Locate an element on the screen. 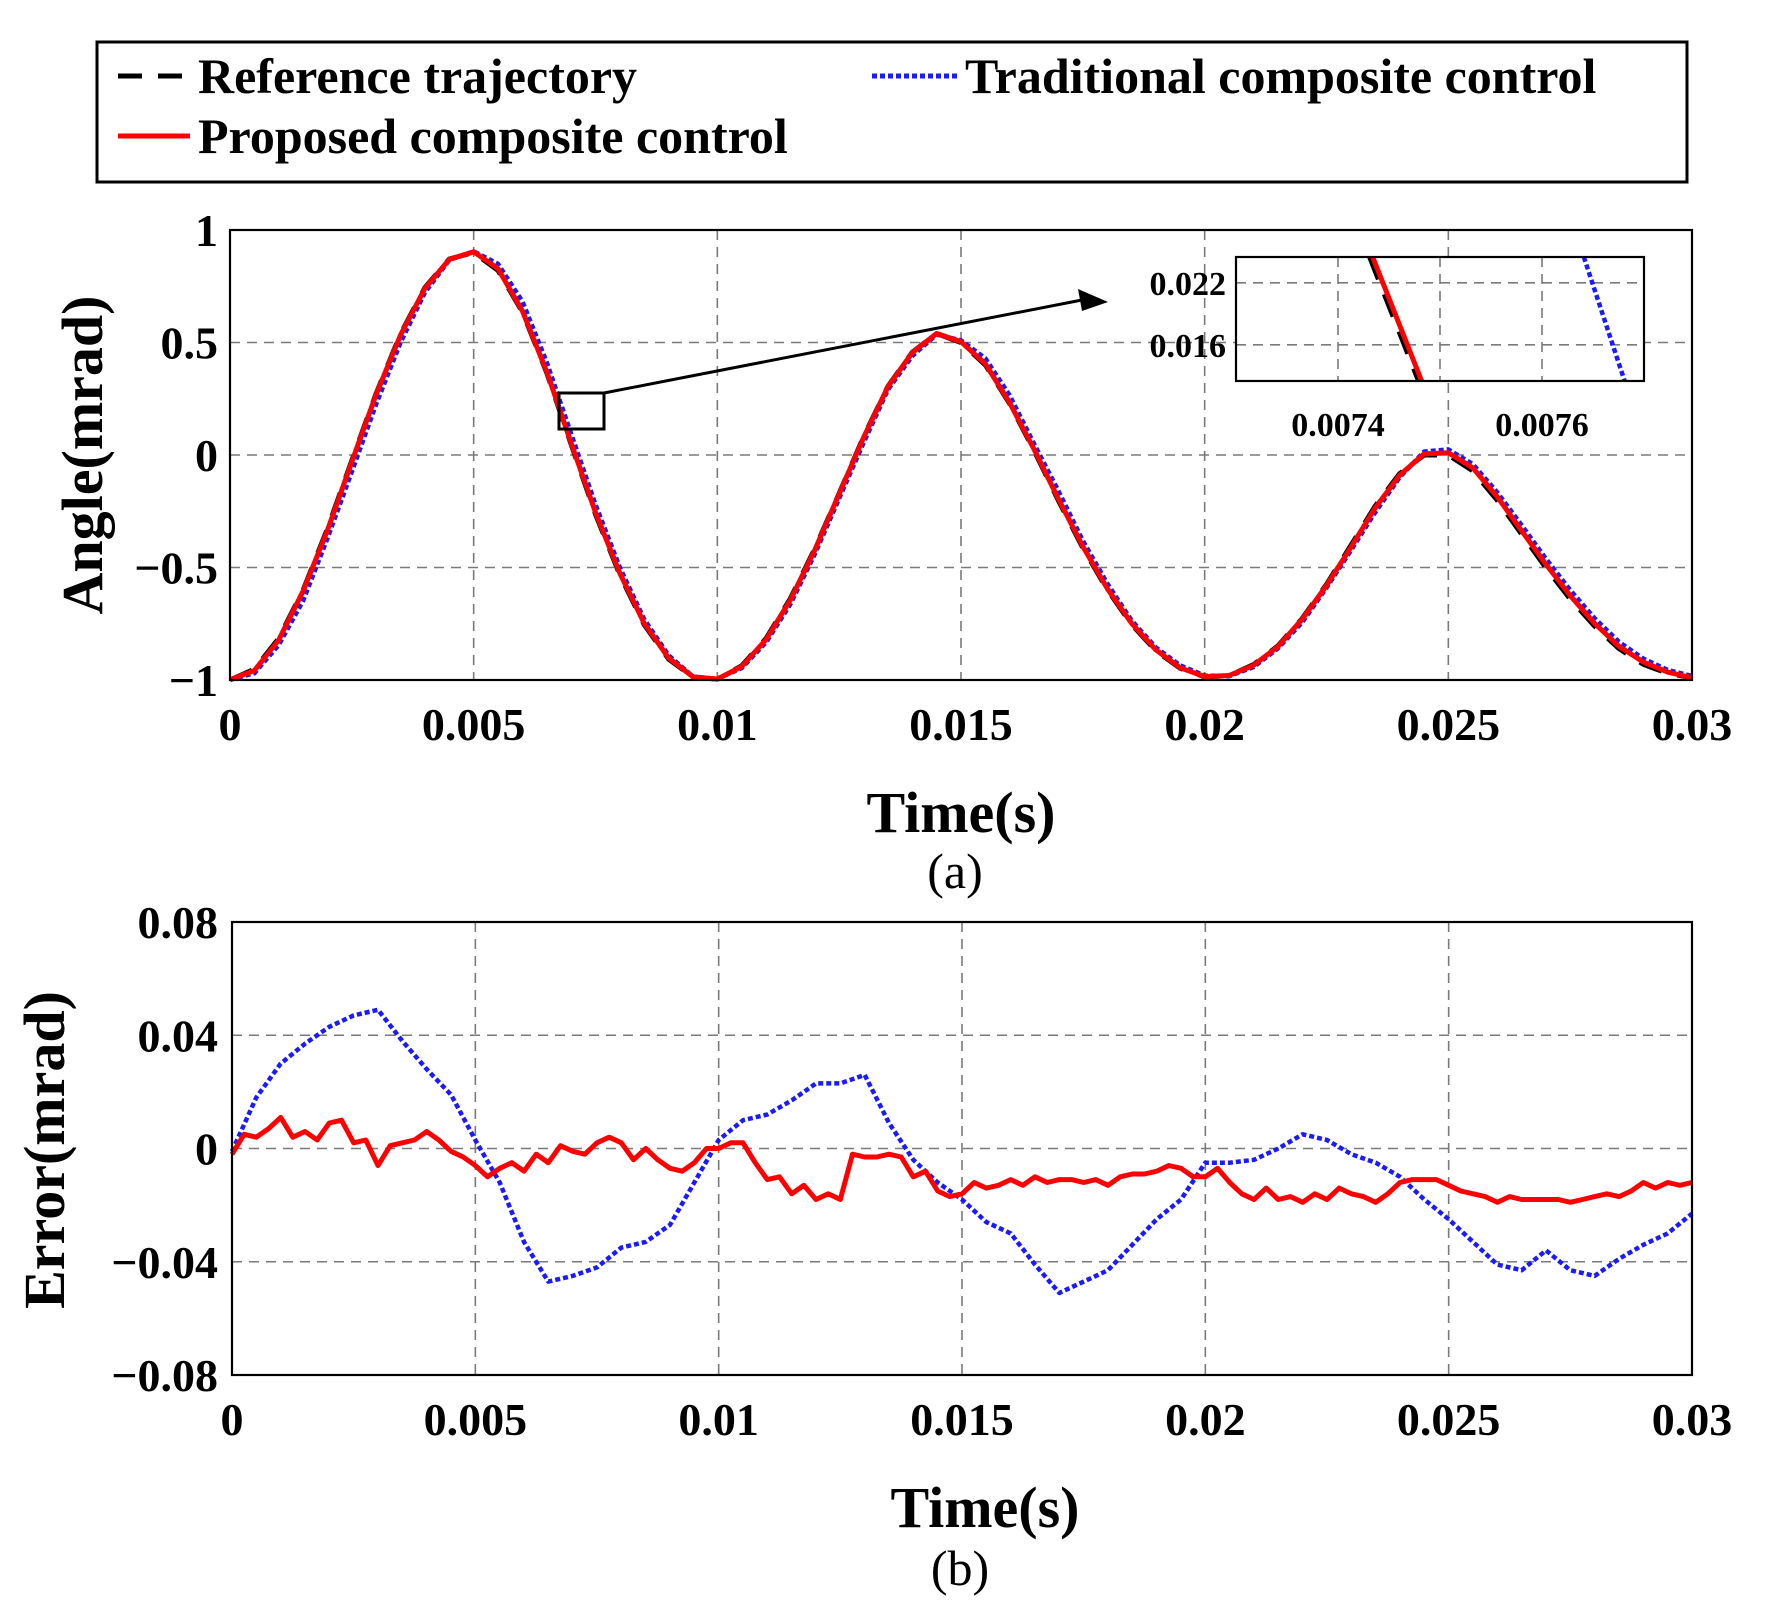  series-line-proposed-composite-control is located at coordinates (961, 1159).